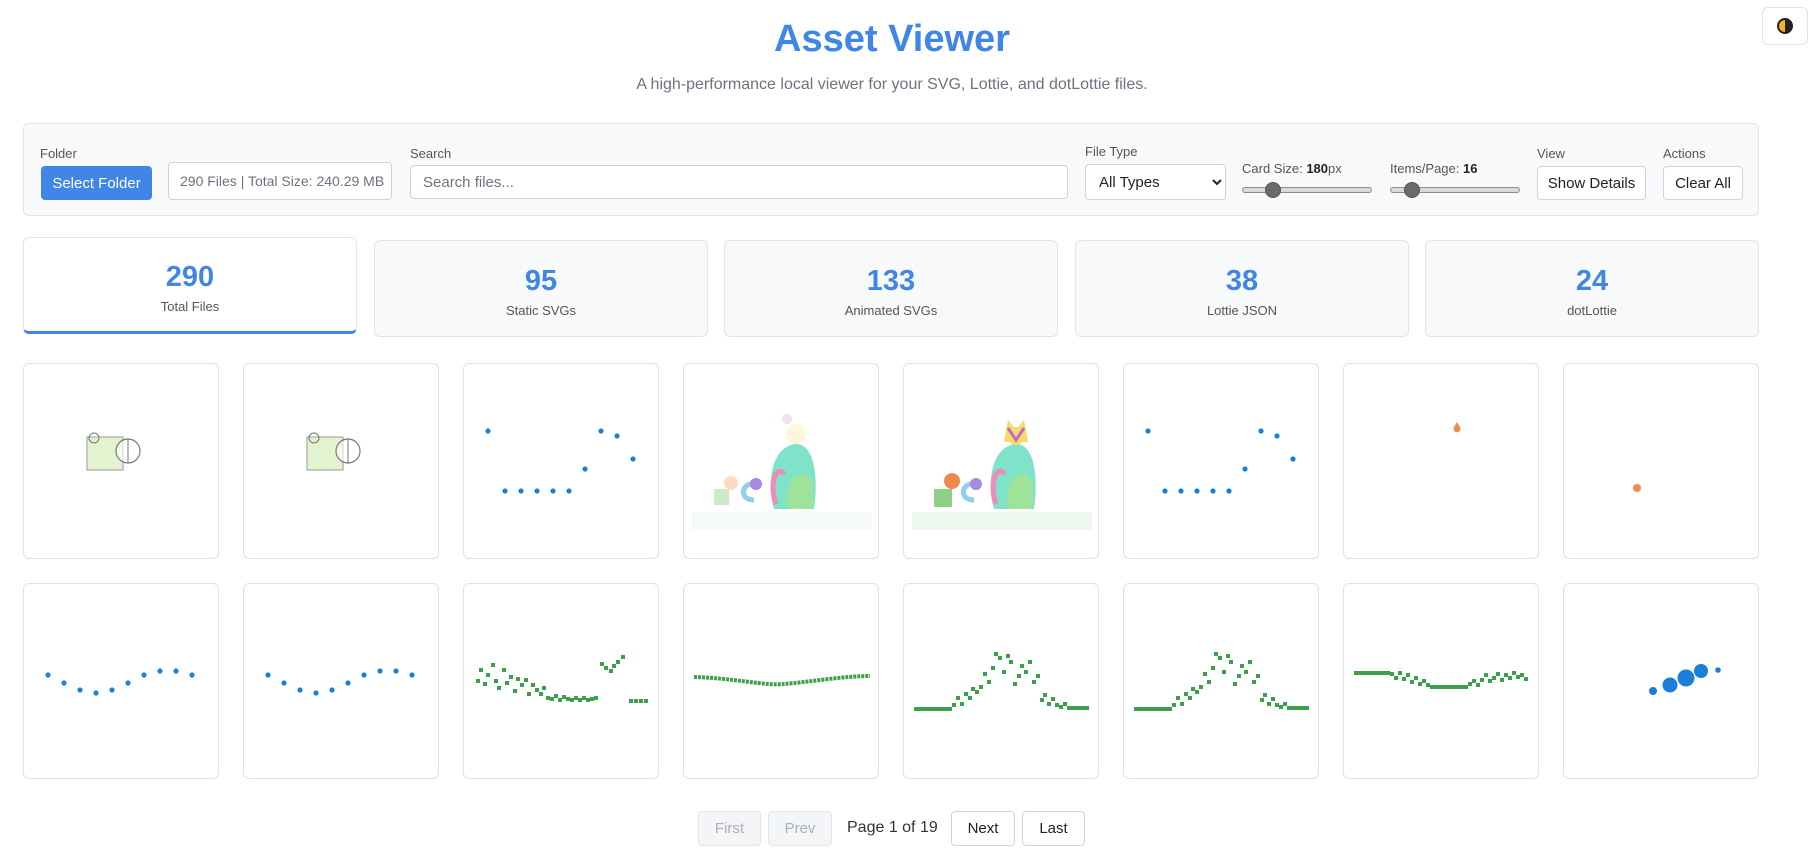 The height and width of the screenshot is (855, 1817). I want to click on card-size-slider, so click(1307, 190).